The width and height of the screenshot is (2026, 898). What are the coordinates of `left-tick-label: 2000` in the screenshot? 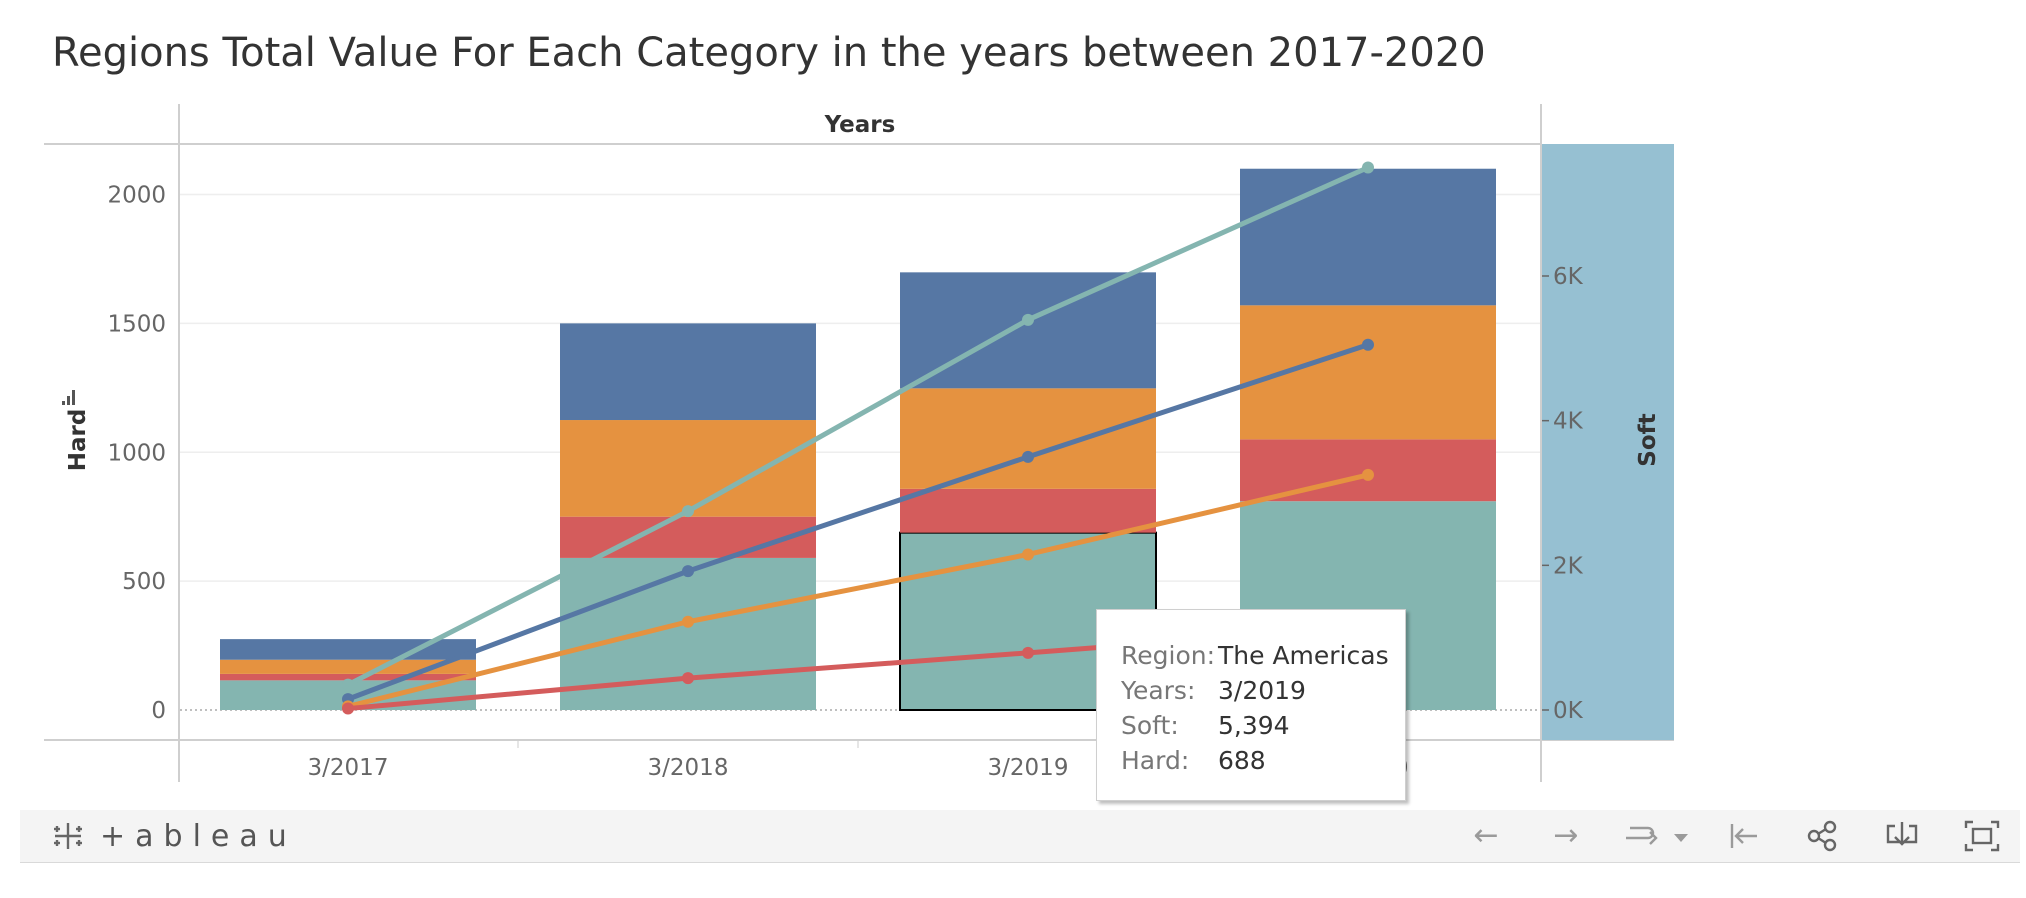 It's located at (136, 196).